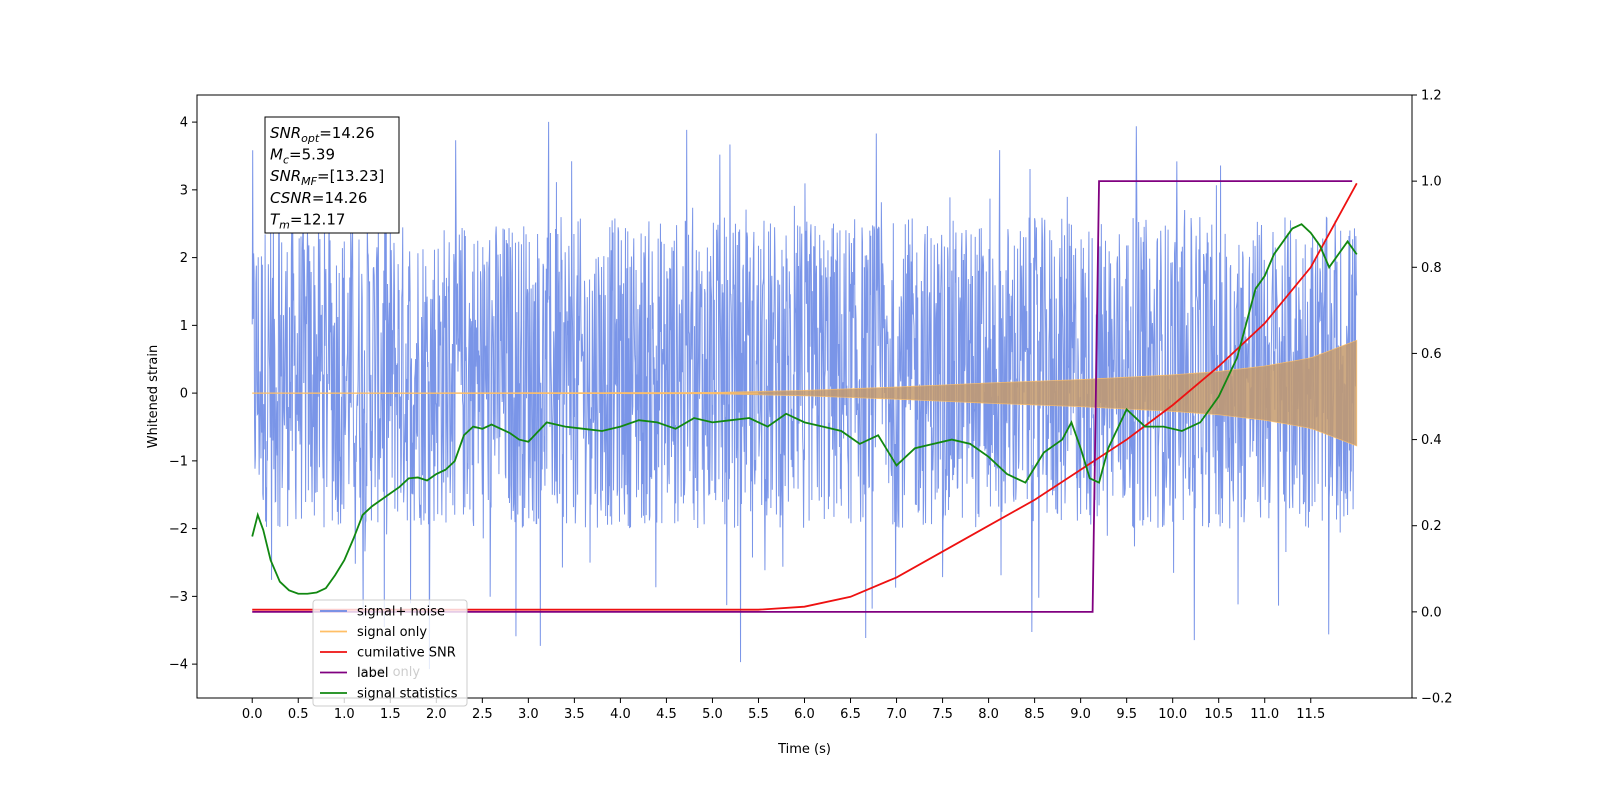 This screenshot has width=1600, height=804. Describe the element at coordinates (1431, 612) in the screenshot. I see `y2-tick-label: 0.0` at that location.